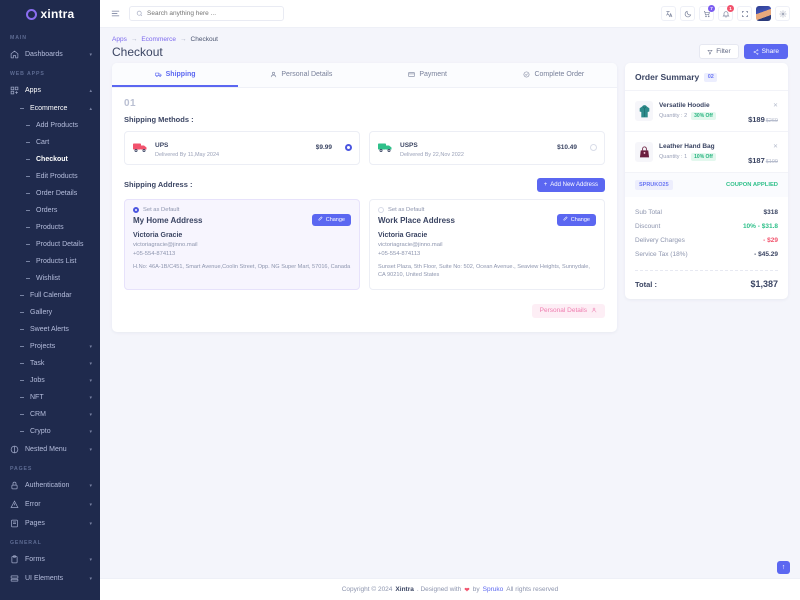  I want to click on sidebar-item-pages: Pages ▾, so click(50, 523).